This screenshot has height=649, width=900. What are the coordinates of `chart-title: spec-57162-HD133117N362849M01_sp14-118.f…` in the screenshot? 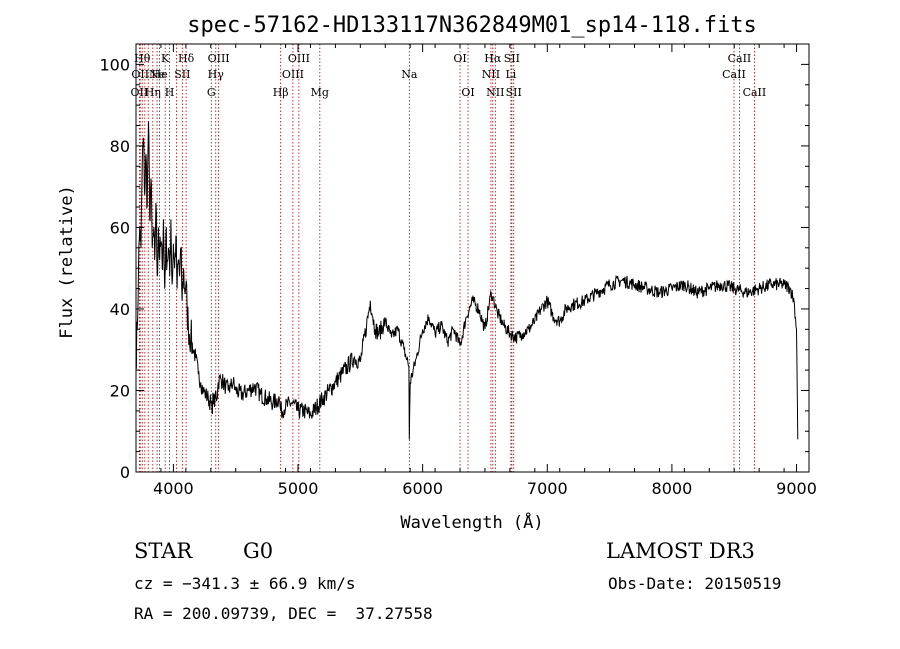 It's located at (472, 25).